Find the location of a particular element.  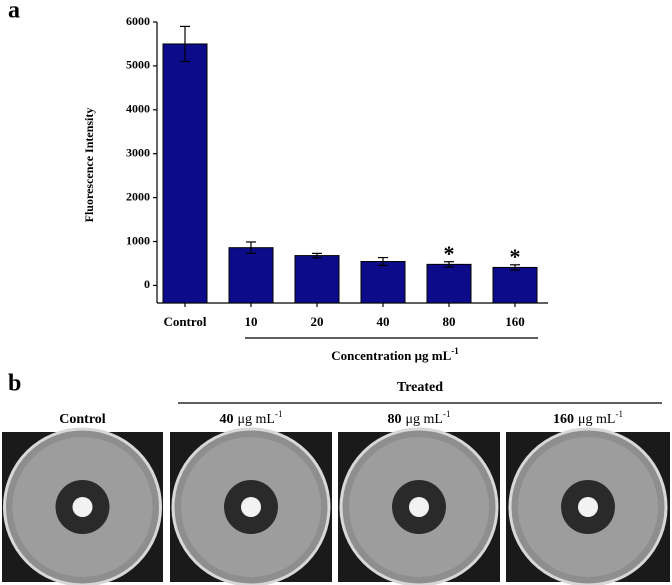

y-axis-label: Fluorescence Intensity is located at coordinates (89, 165).